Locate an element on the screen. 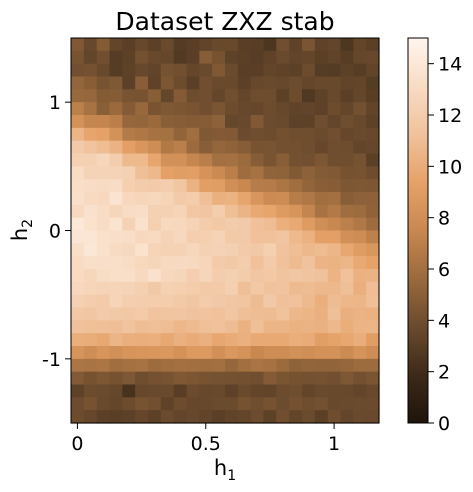 The image size is (473, 492). y-axis: -1 0 1 is located at coordinates (56, 231).